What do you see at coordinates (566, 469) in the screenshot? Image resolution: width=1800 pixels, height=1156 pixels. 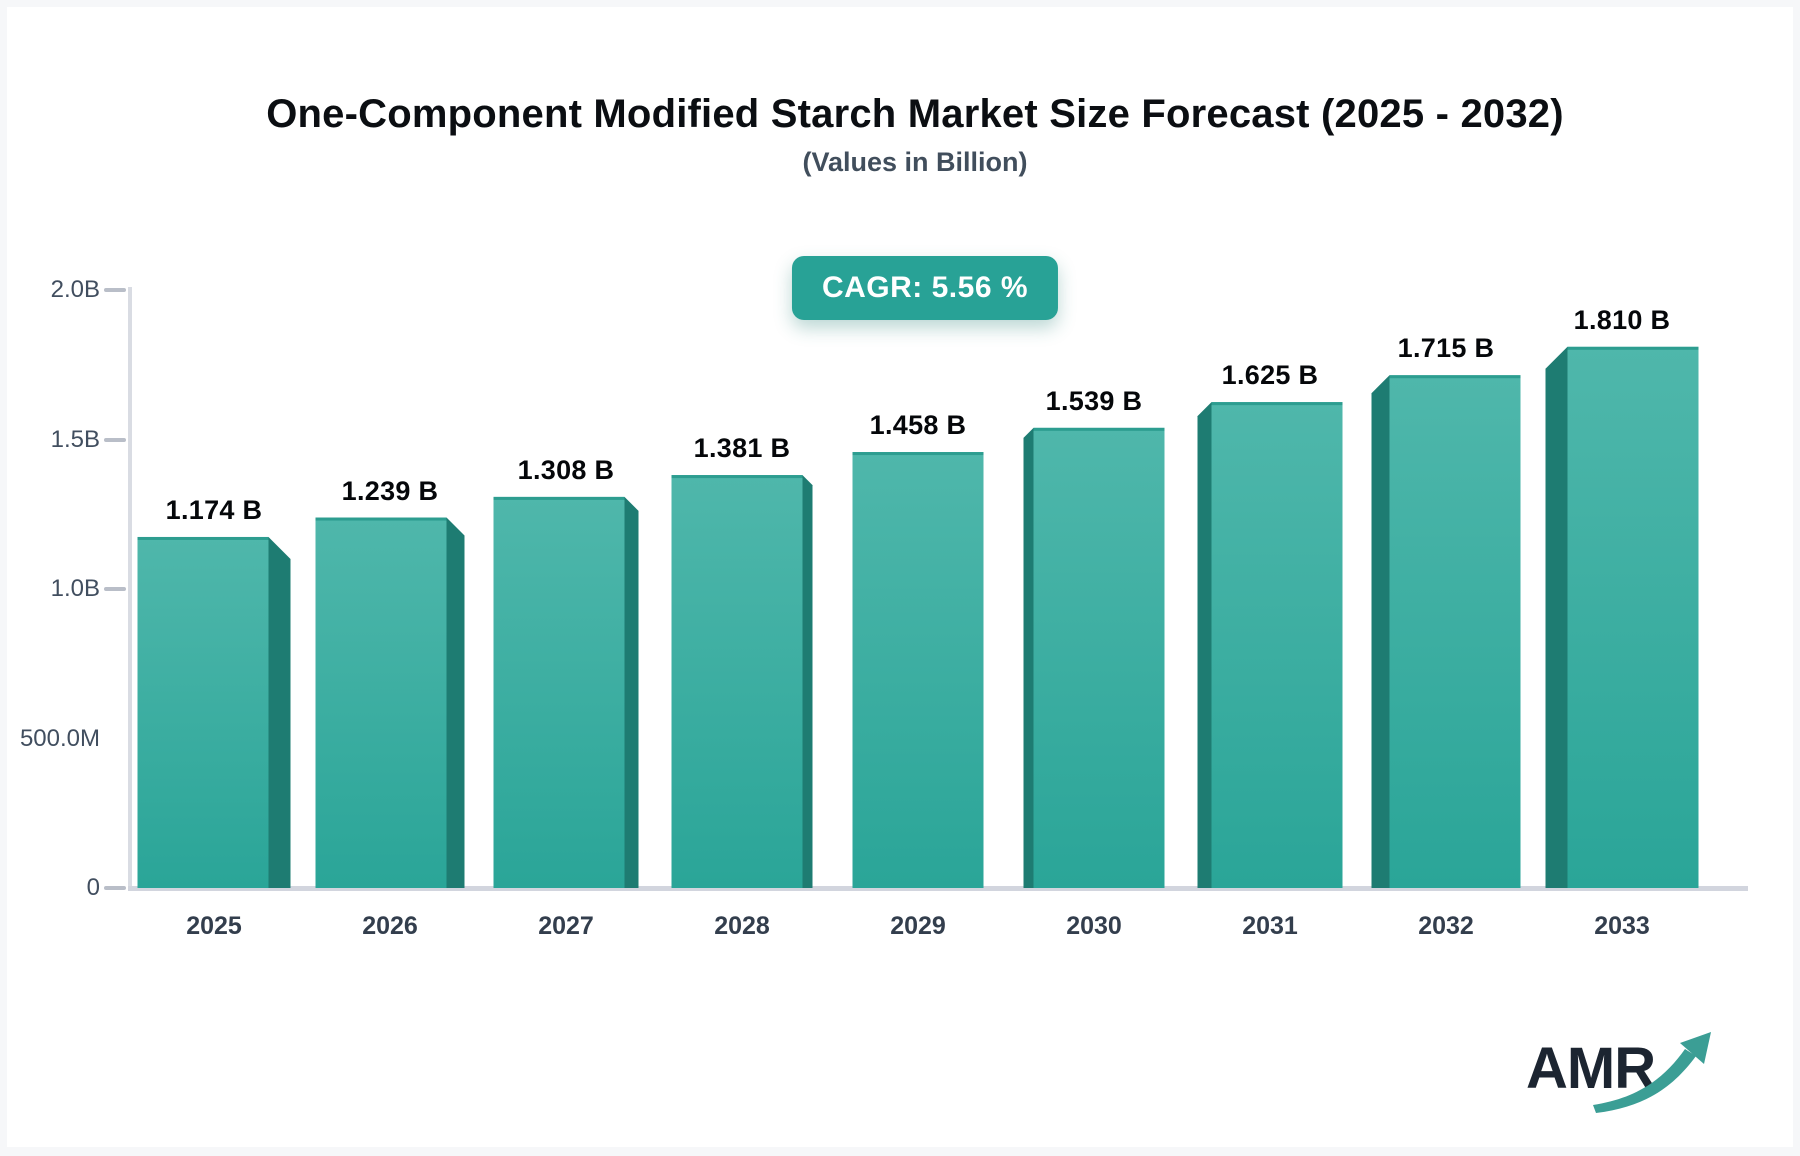 I see `bar-value-label-2027: 1.308 B` at bounding box center [566, 469].